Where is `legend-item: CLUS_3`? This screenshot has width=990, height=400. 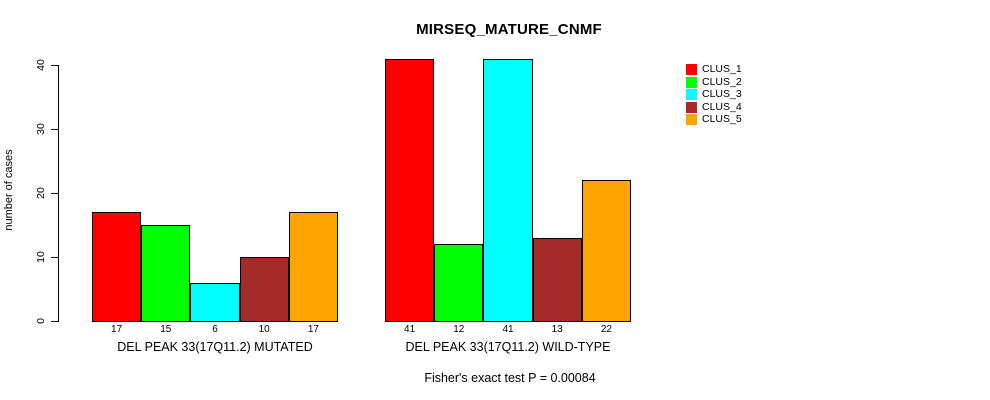 legend-item: CLUS_3 is located at coordinates (714, 94).